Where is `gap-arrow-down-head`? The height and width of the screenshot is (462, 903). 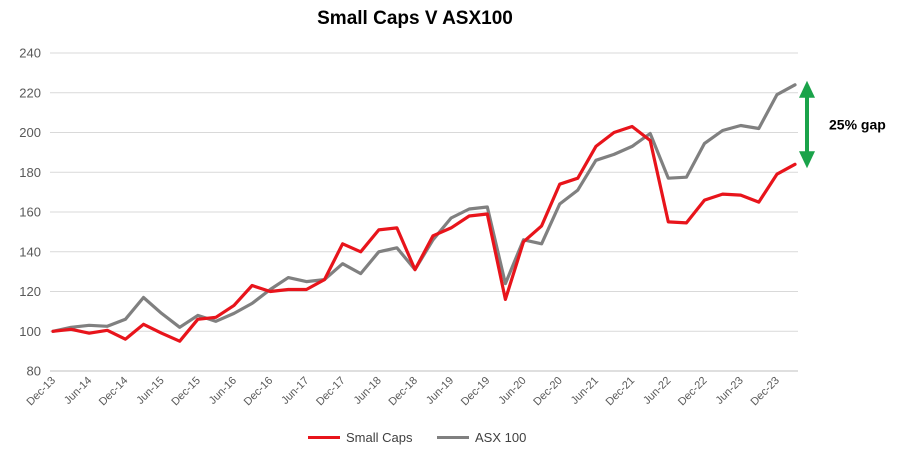 gap-arrow-down-head is located at coordinates (807, 160).